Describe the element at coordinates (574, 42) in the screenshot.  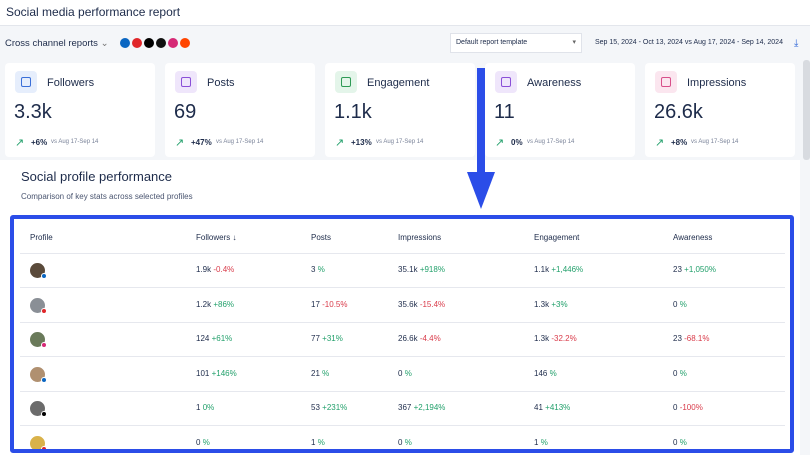
I see `chevron: ▾` at that location.